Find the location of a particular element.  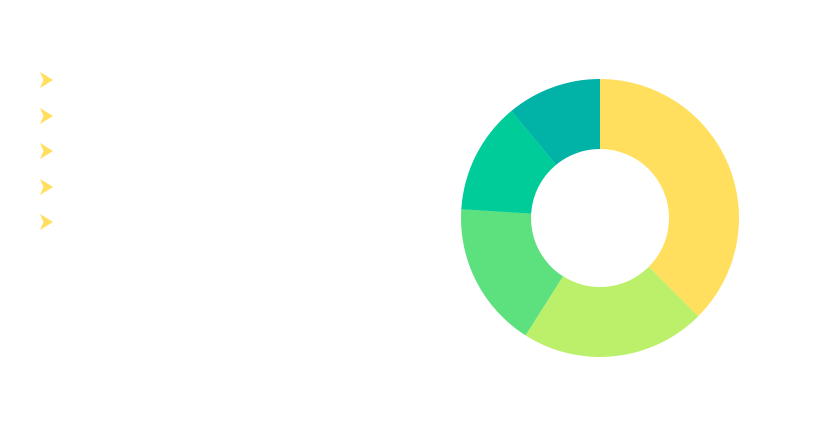

bullet-list is located at coordinates (50, 160).